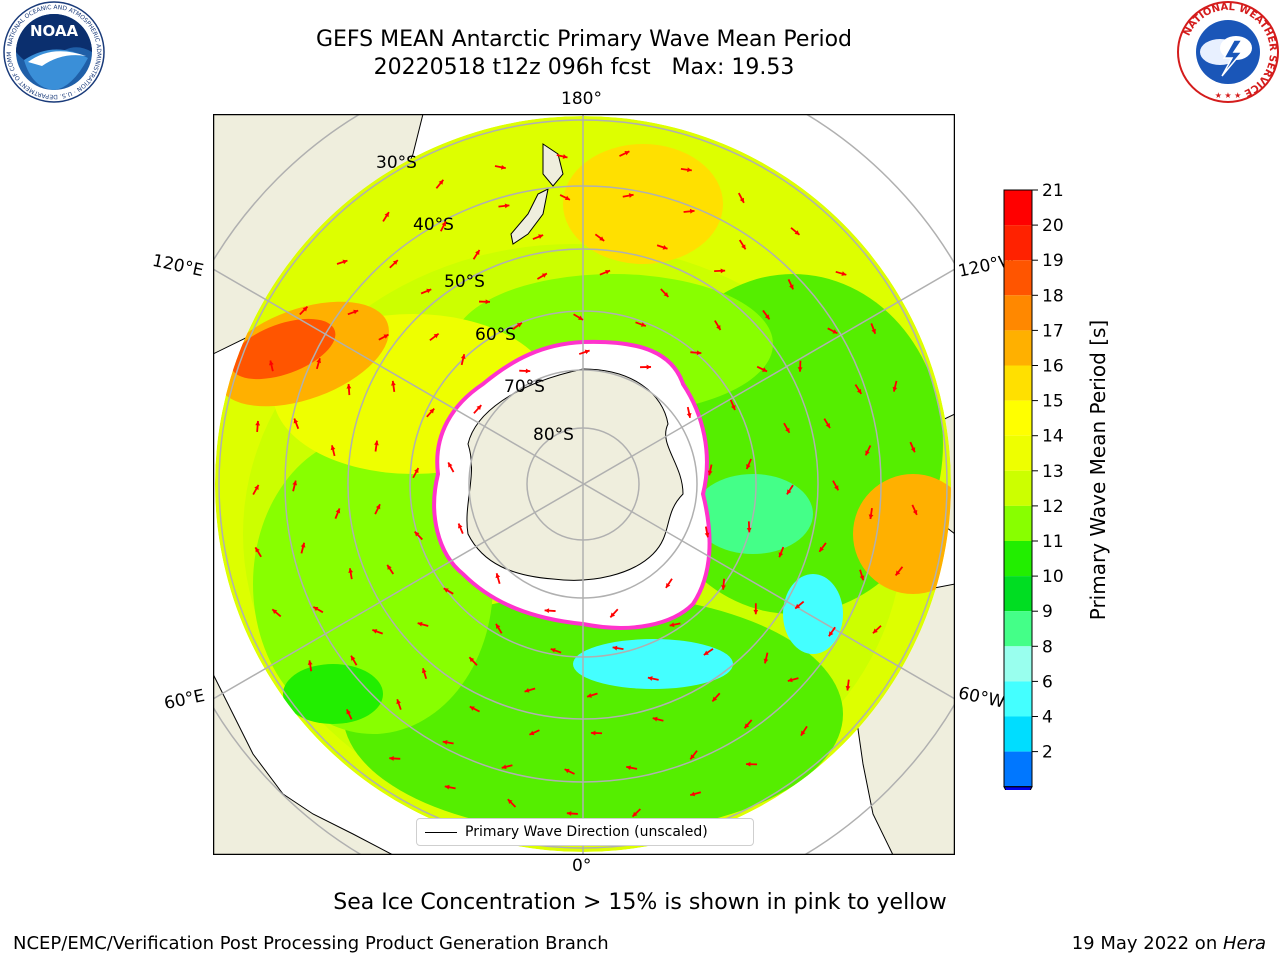 The width and height of the screenshot is (1280, 960). I want to click on colorbar-tick-label: 19, so click(1053, 261).